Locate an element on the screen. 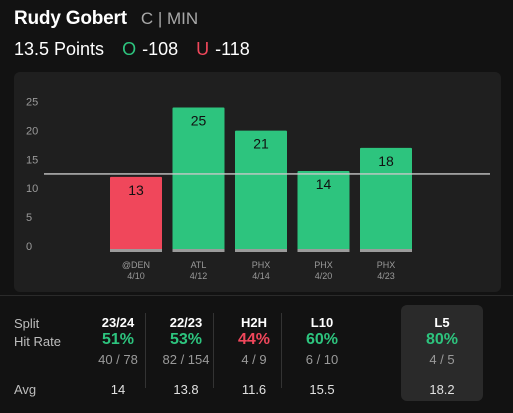 The image size is (513, 413). split-name: 22/23 is located at coordinates (186, 322).